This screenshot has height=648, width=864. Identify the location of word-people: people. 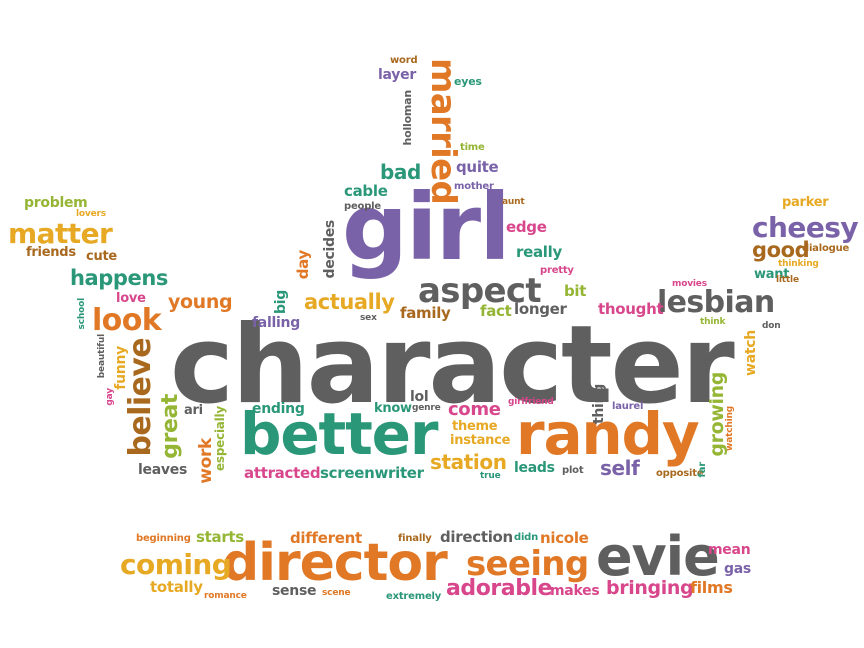
(362, 206).